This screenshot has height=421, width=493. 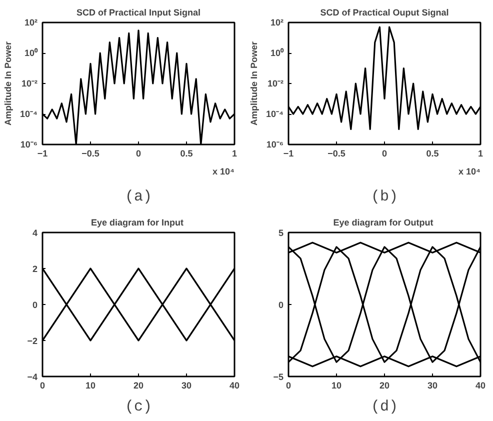 What do you see at coordinates (32, 341) in the screenshot?
I see `y-tick-label: −2` at bounding box center [32, 341].